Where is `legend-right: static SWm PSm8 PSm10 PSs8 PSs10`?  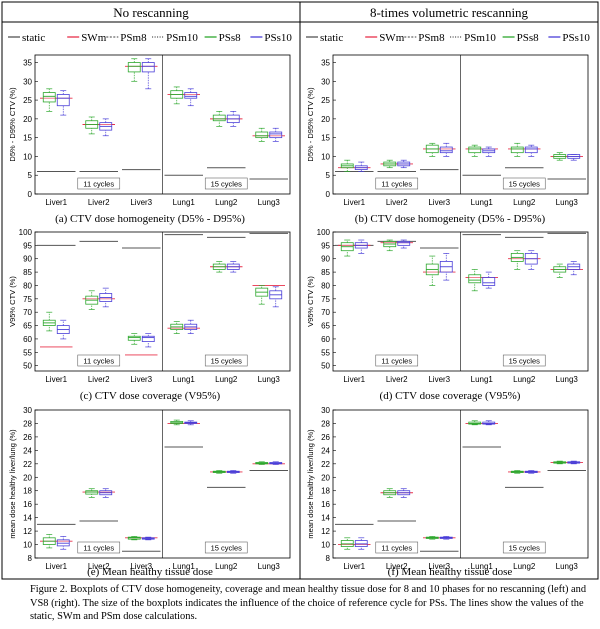
legend-right: static SWm PSm8 PSm10 PSs8 PSs10 is located at coordinates (448, 38).